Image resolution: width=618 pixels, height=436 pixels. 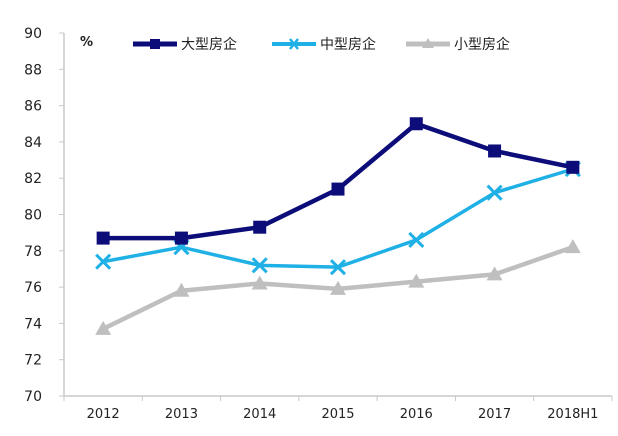 I want to click on legend-label: 中型房企, so click(x=348, y=44).